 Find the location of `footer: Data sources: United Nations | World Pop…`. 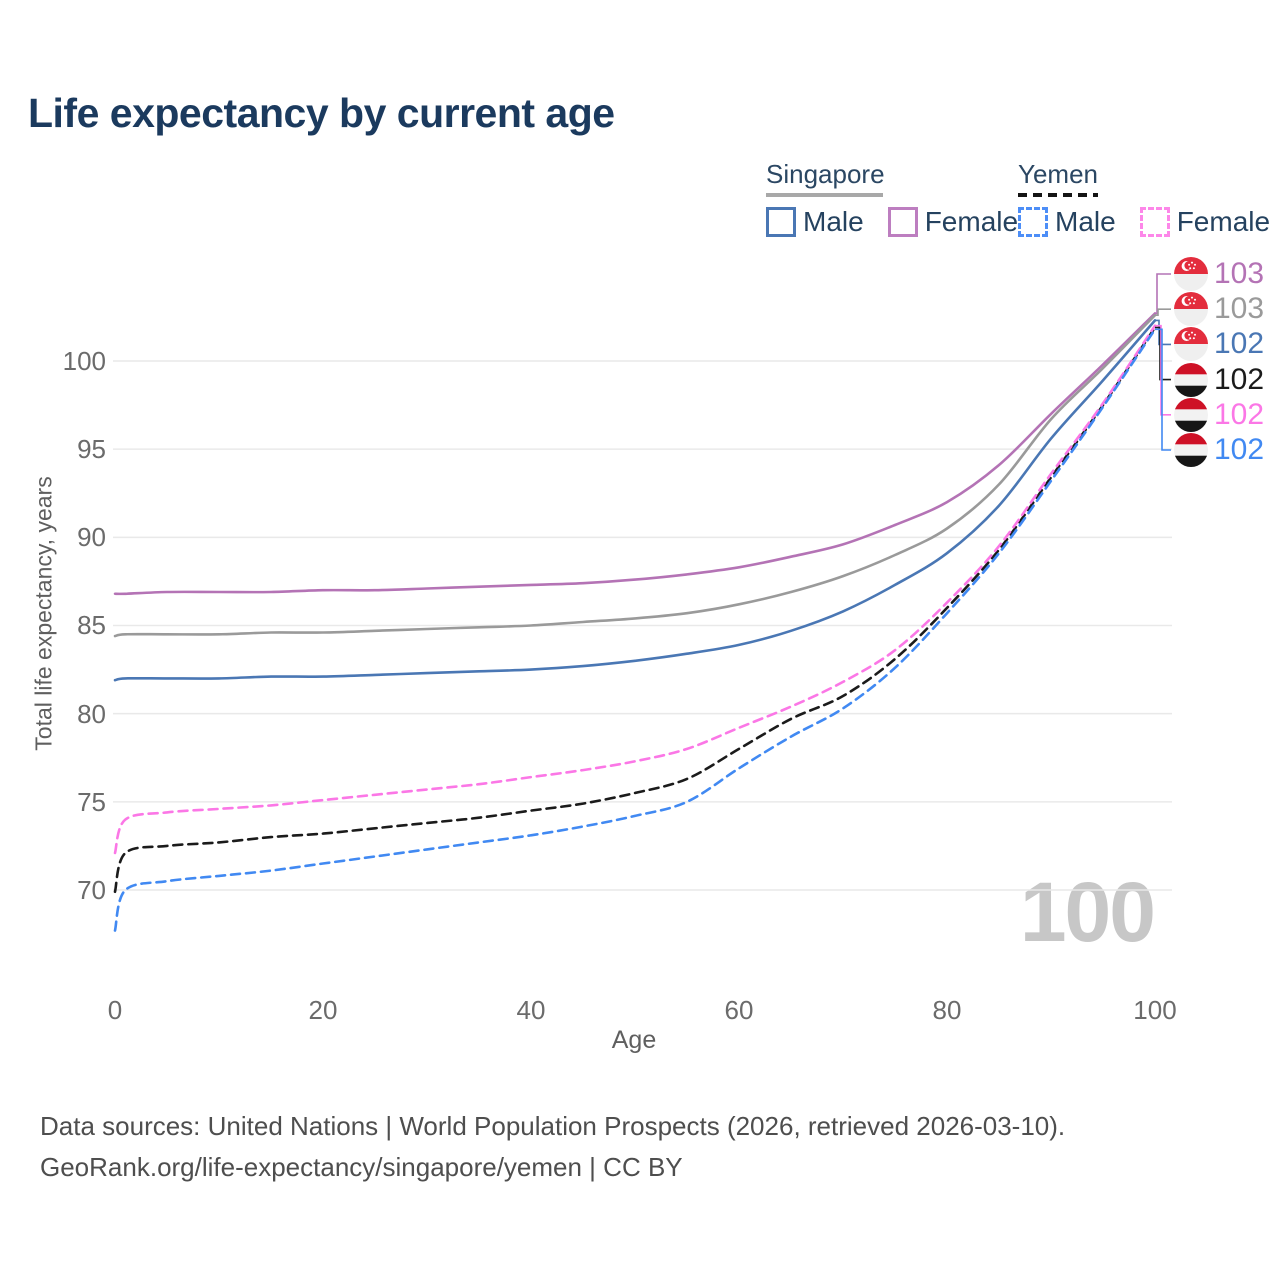

footer: Data sources: United Nations | World Pop… is located at coordinates (552, 1147).